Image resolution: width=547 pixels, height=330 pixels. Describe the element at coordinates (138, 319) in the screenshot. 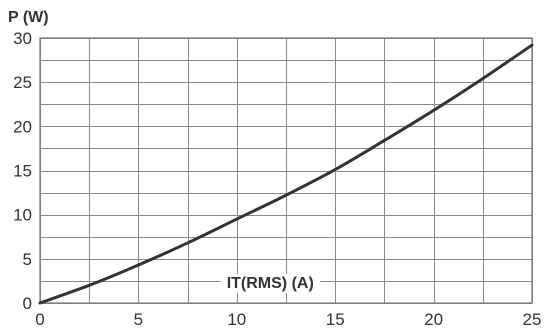

I see `x-tick-label: 5` at that location.